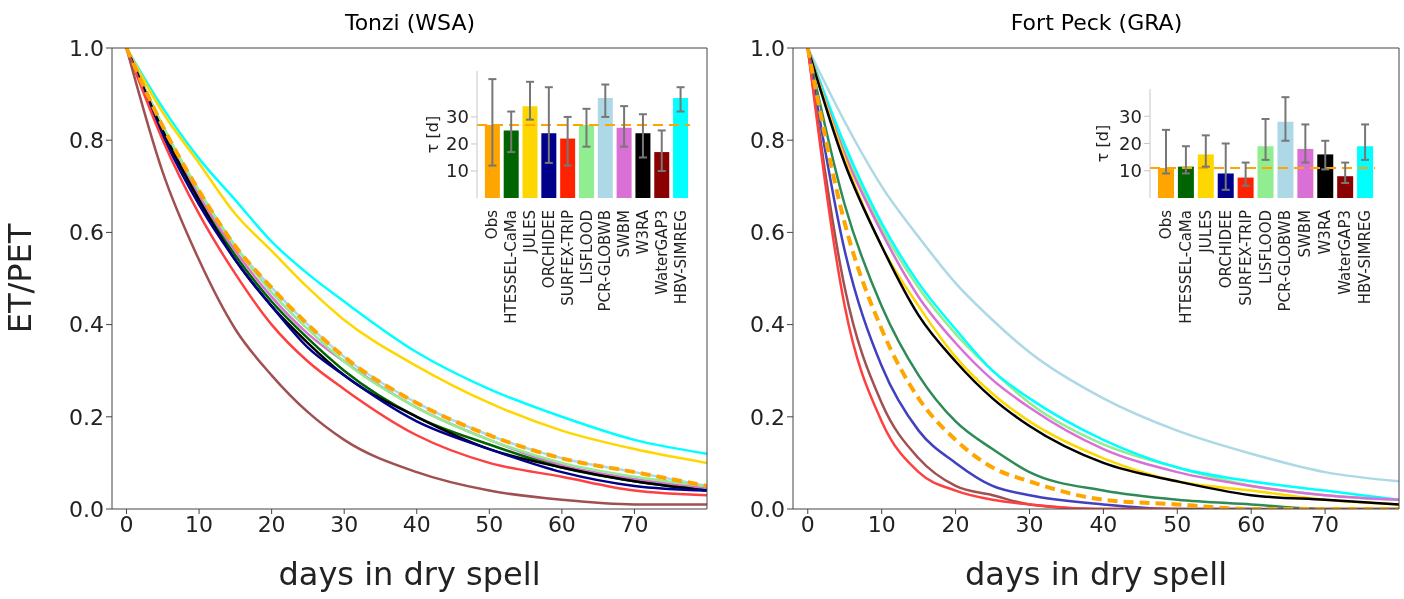 This screenshot has height=599, width=1404. I want to click on chart-title: Fort Peck (GRA), so click(1096, 22).